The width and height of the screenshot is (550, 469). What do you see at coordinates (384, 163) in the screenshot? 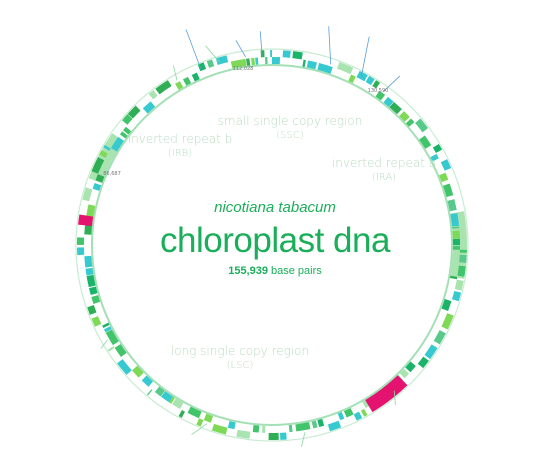
I see `ira-label: inverted repeat a` at bounding box center [384, 163].